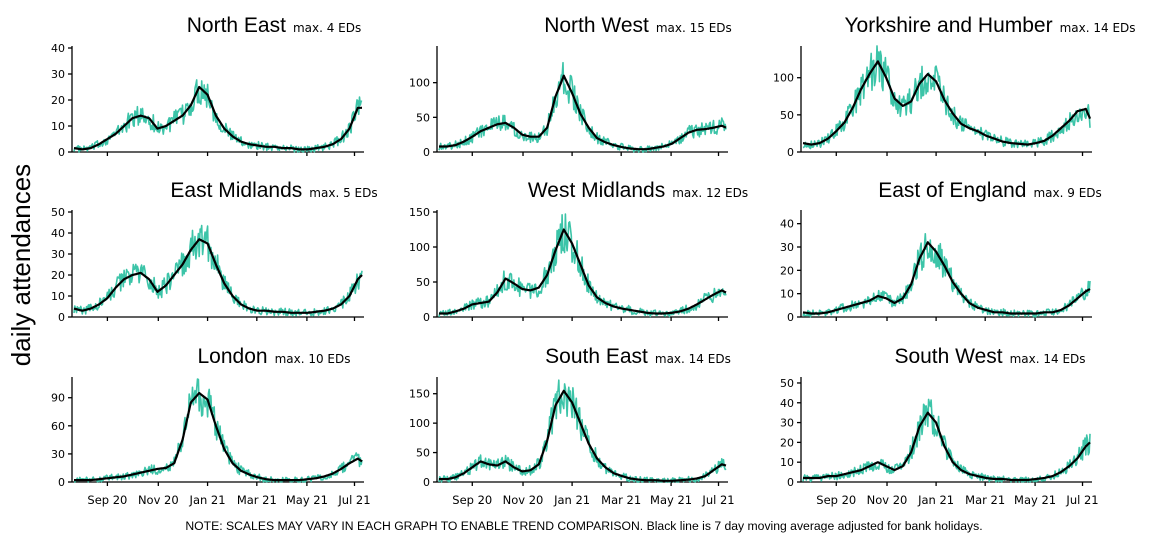  I want to click on panel-north-east: North East max. 4 EDs 0 10 20 30 40, so click(207, 86).